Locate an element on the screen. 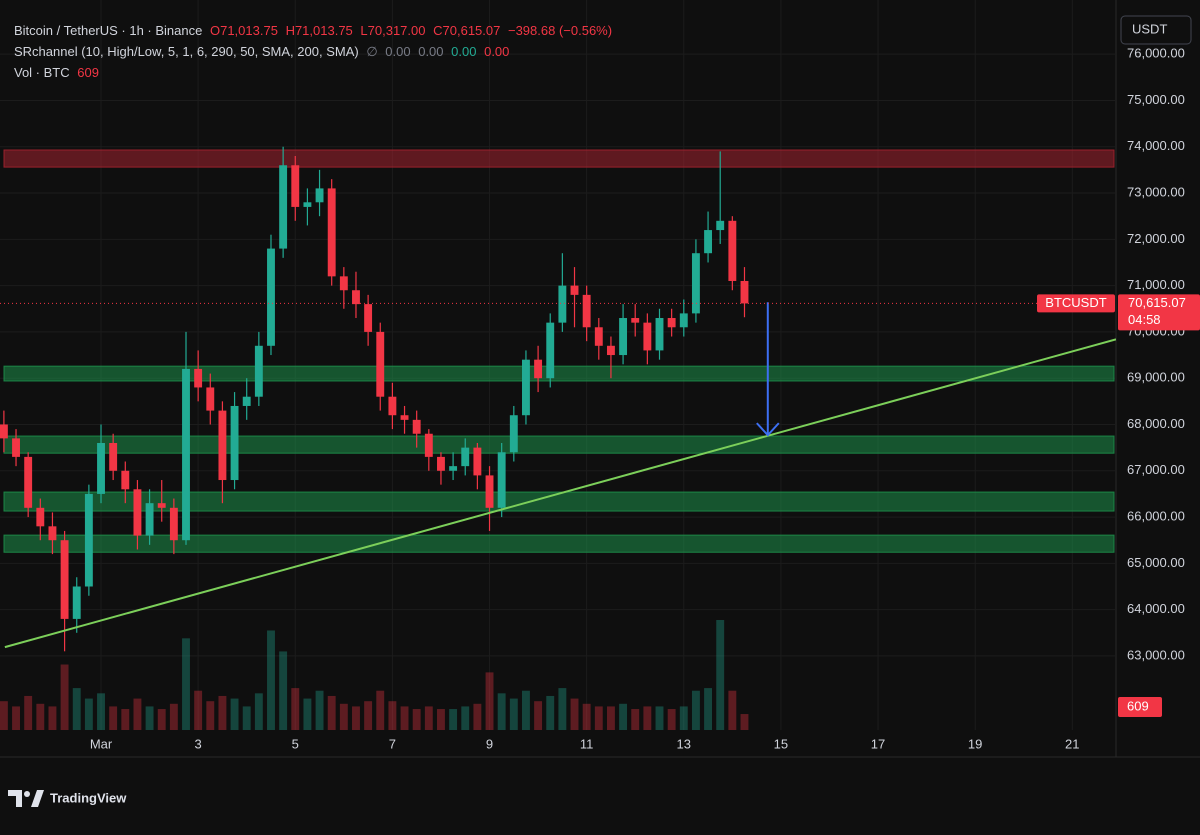 Image resolution: width=1200 pixels, height=835 pixels. y-tick-label: 75,000.00 is located at coordinates (1156, 99).